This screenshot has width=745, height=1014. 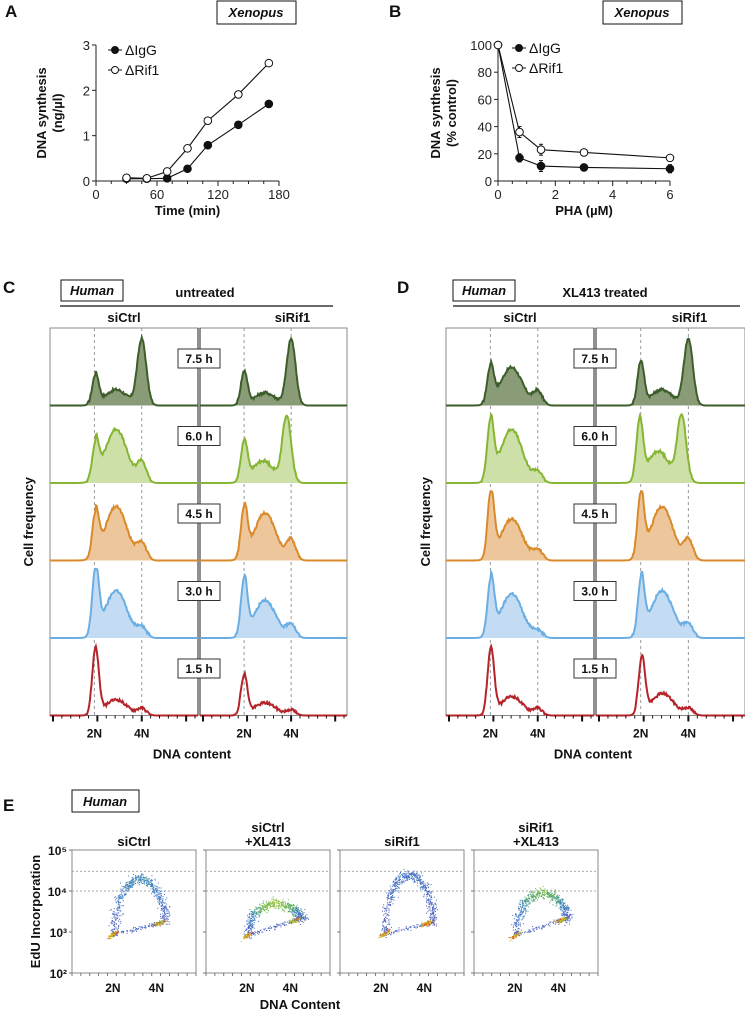 I want to click on y-axis-title: DNA synthesis(% control), so click(x=443, y=112).